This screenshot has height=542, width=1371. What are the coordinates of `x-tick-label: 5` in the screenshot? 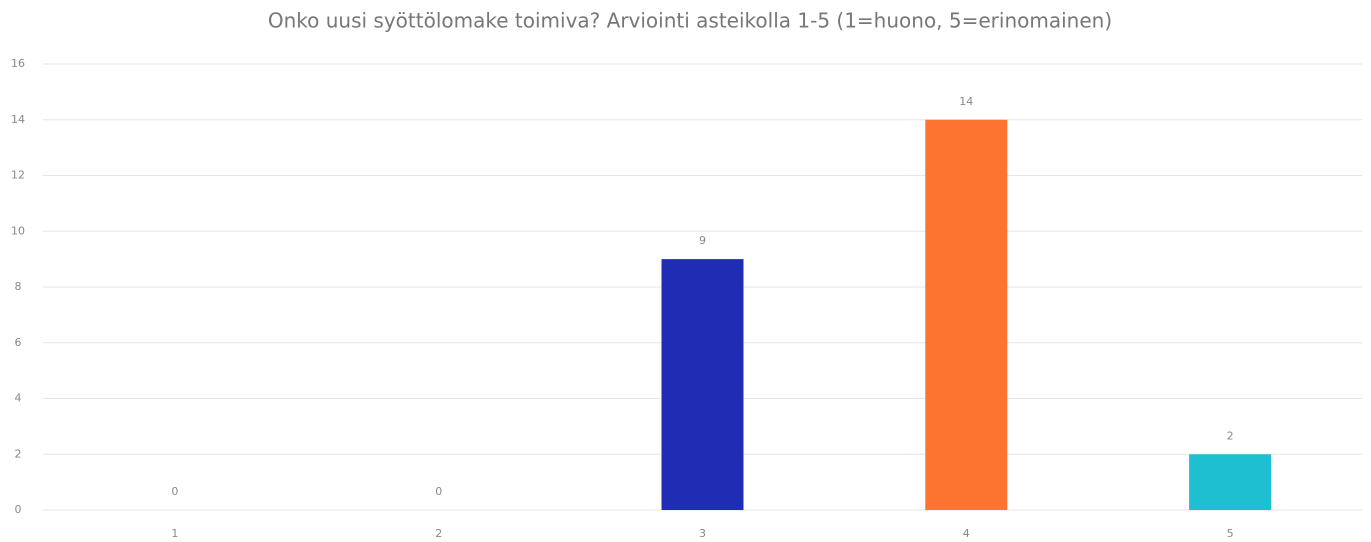 It's located at (1230, 533).